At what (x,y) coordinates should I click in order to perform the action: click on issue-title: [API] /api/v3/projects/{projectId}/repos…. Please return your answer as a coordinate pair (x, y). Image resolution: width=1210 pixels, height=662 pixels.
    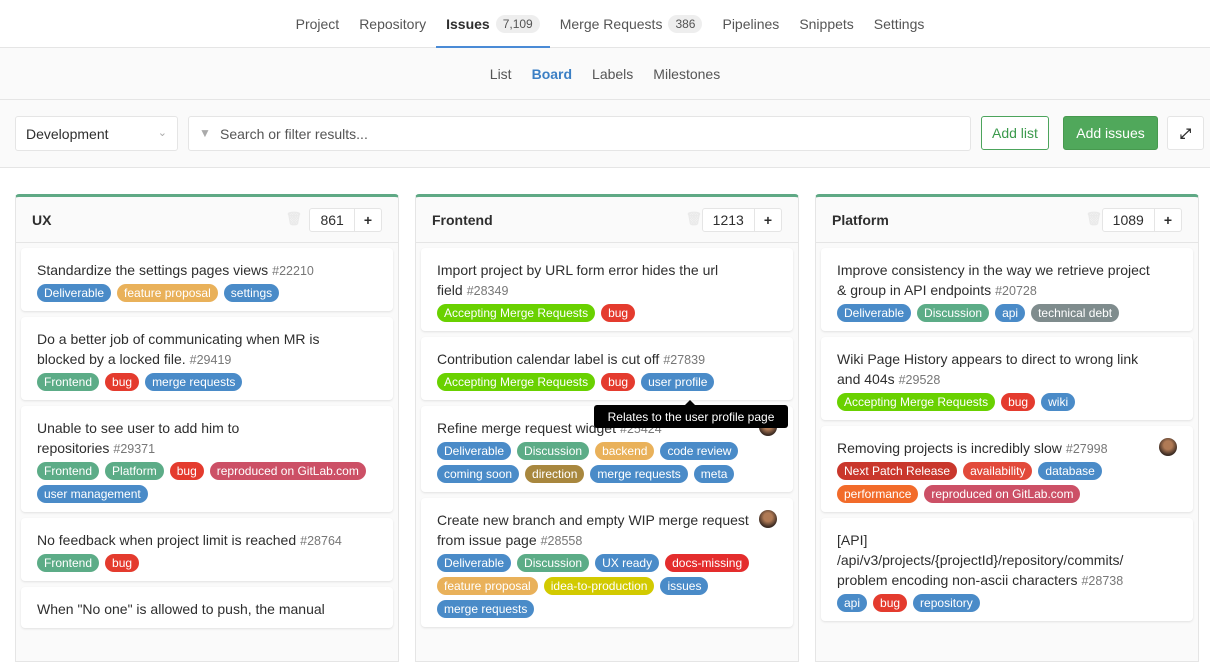
    Looking at the image, I should click on (980, 560).